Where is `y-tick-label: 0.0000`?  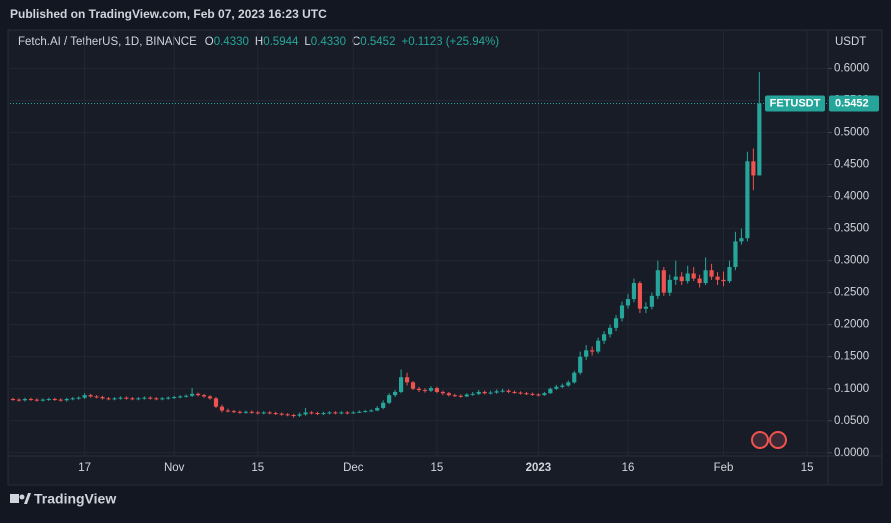
y-tick-label: 0.0000 is located at coordinates (851, 453).